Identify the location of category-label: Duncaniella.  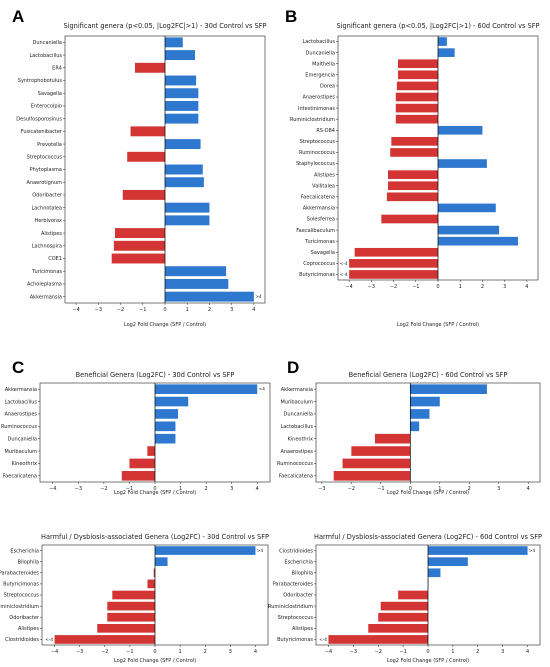
(22, 439).